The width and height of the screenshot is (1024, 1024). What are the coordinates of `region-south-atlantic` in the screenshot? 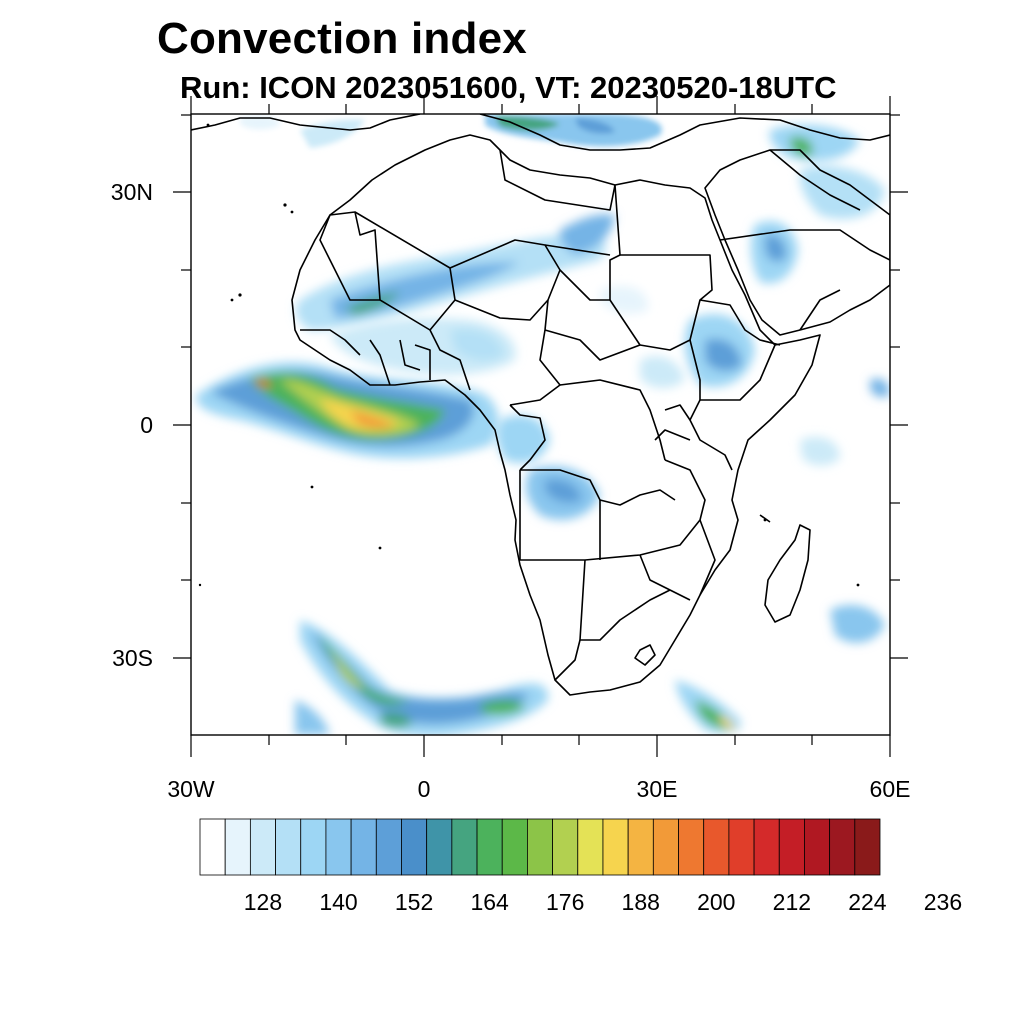 It's located at (422, 677).